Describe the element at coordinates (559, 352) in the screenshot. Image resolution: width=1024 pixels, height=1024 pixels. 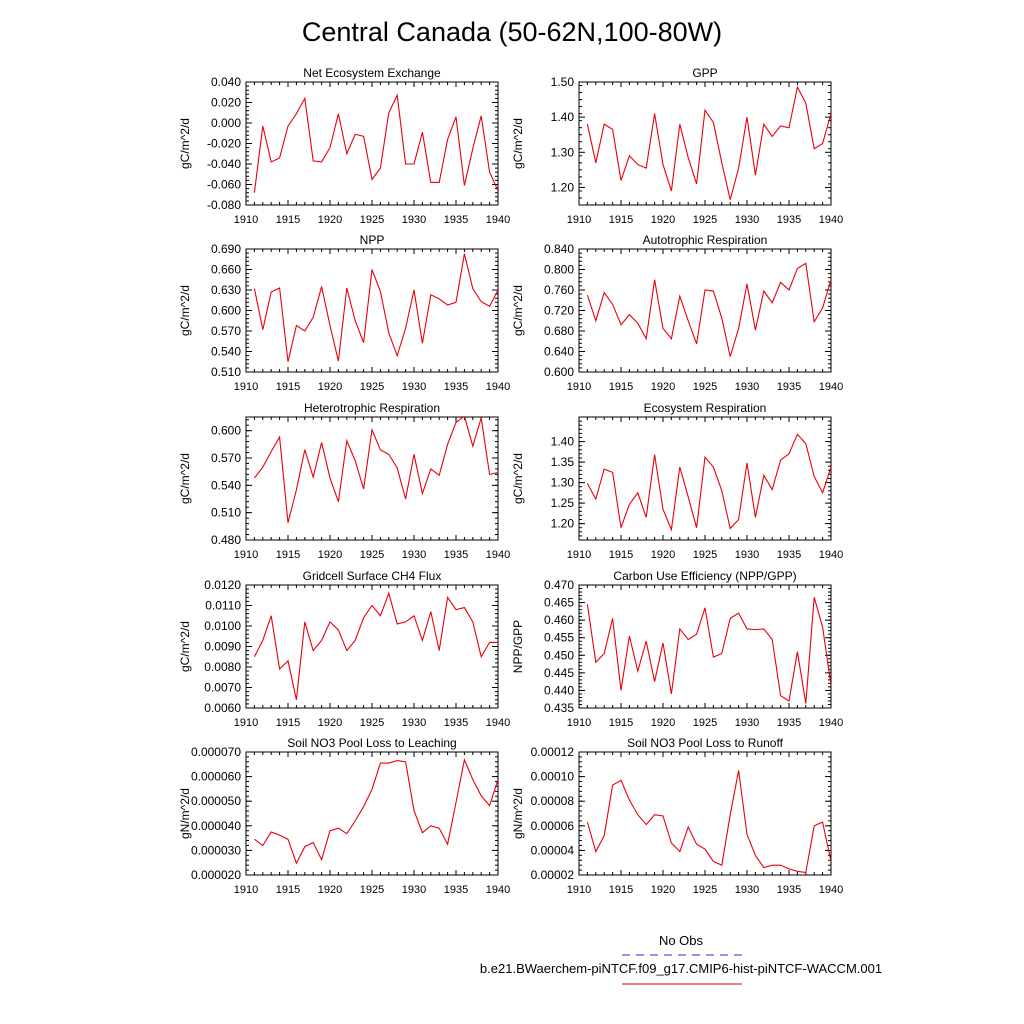
I see `y-tick-label: 0.640` at that location.